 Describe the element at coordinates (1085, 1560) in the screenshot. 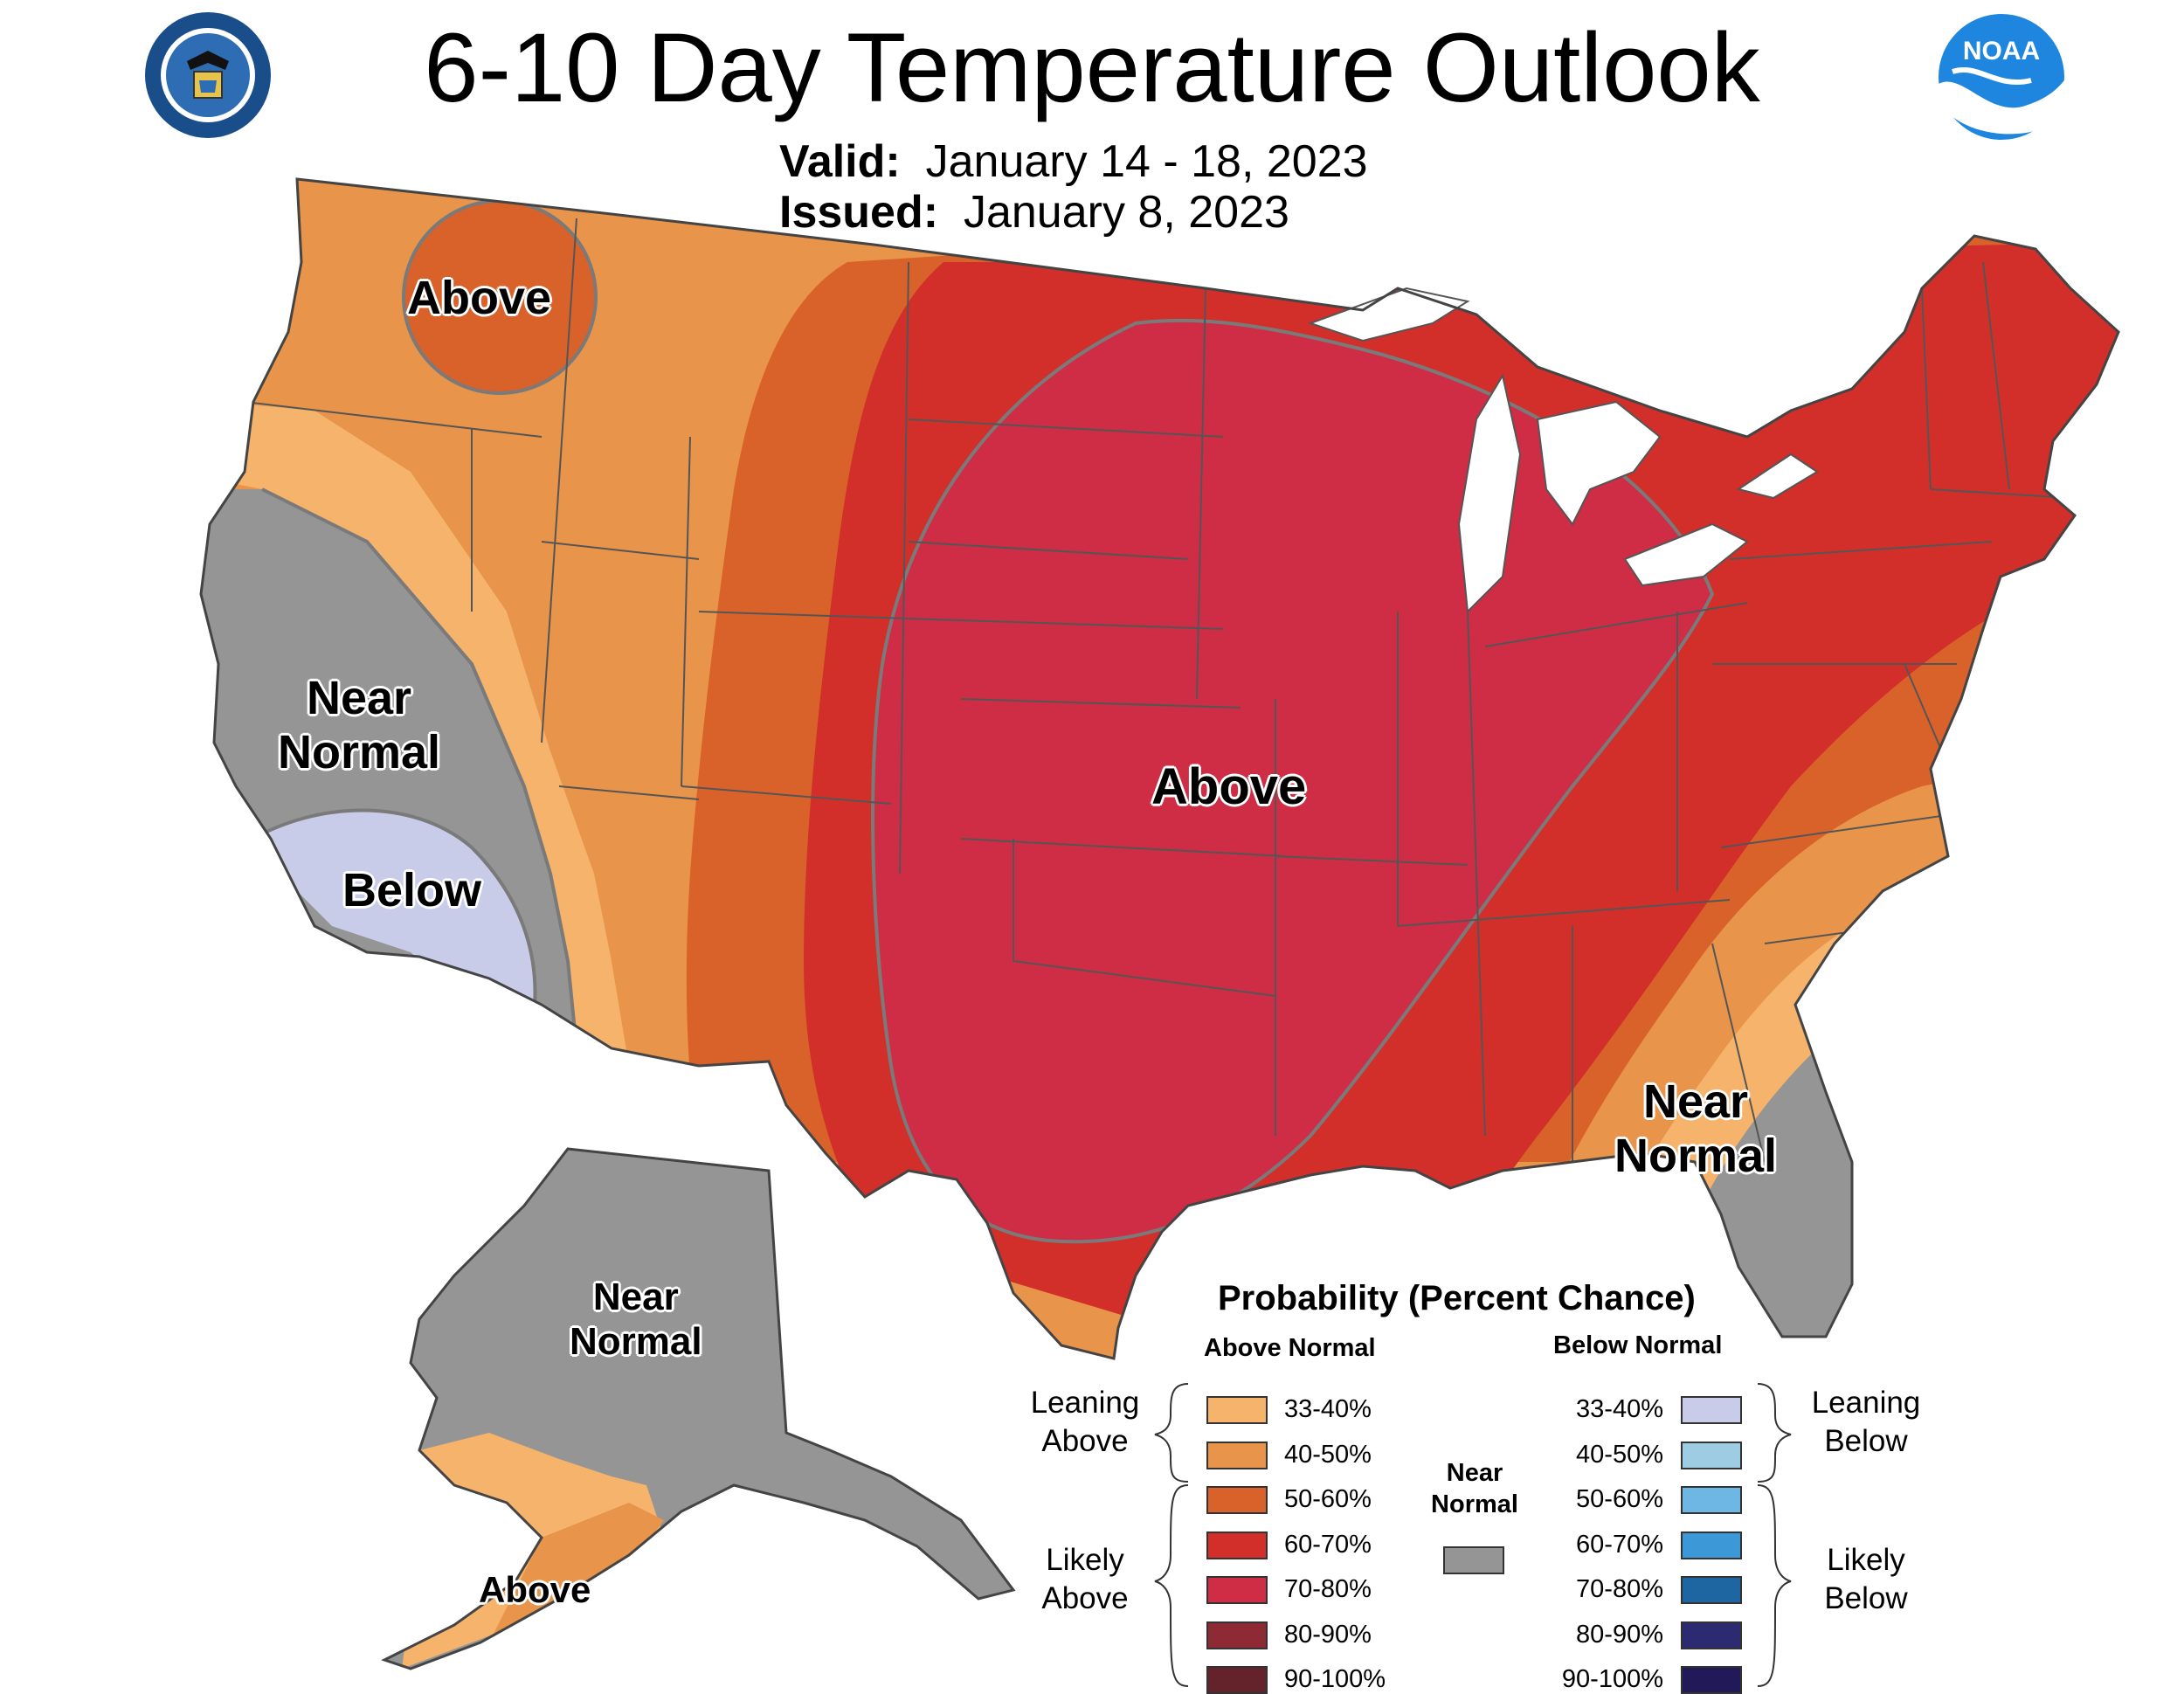

I see `legend-likely-above-1: Likely` at that location.